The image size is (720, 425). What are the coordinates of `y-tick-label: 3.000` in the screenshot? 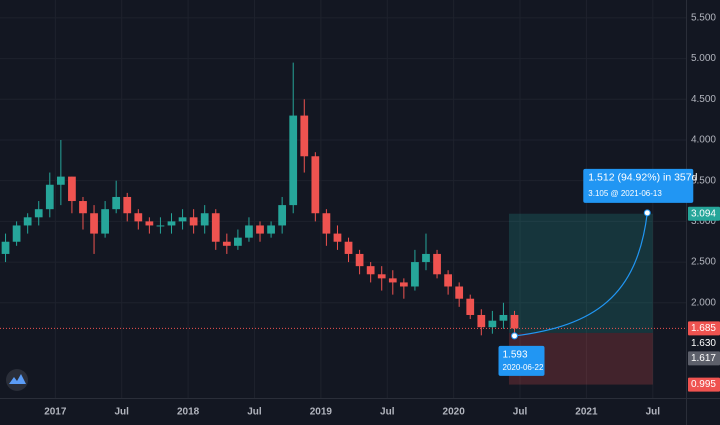 It's located at (703, 221).